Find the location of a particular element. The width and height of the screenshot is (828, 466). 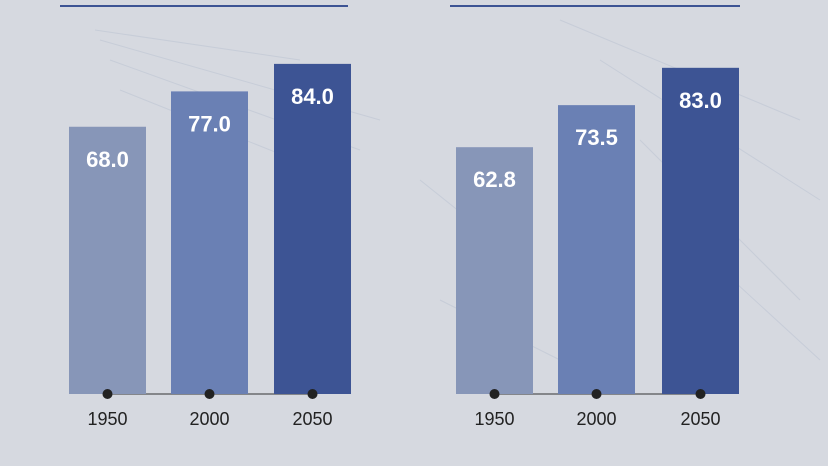

value-label: 77.0 is located at coordinates (209, 123).